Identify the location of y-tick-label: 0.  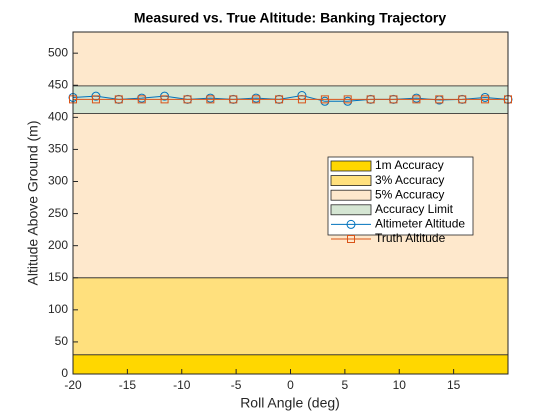
(64, 373).